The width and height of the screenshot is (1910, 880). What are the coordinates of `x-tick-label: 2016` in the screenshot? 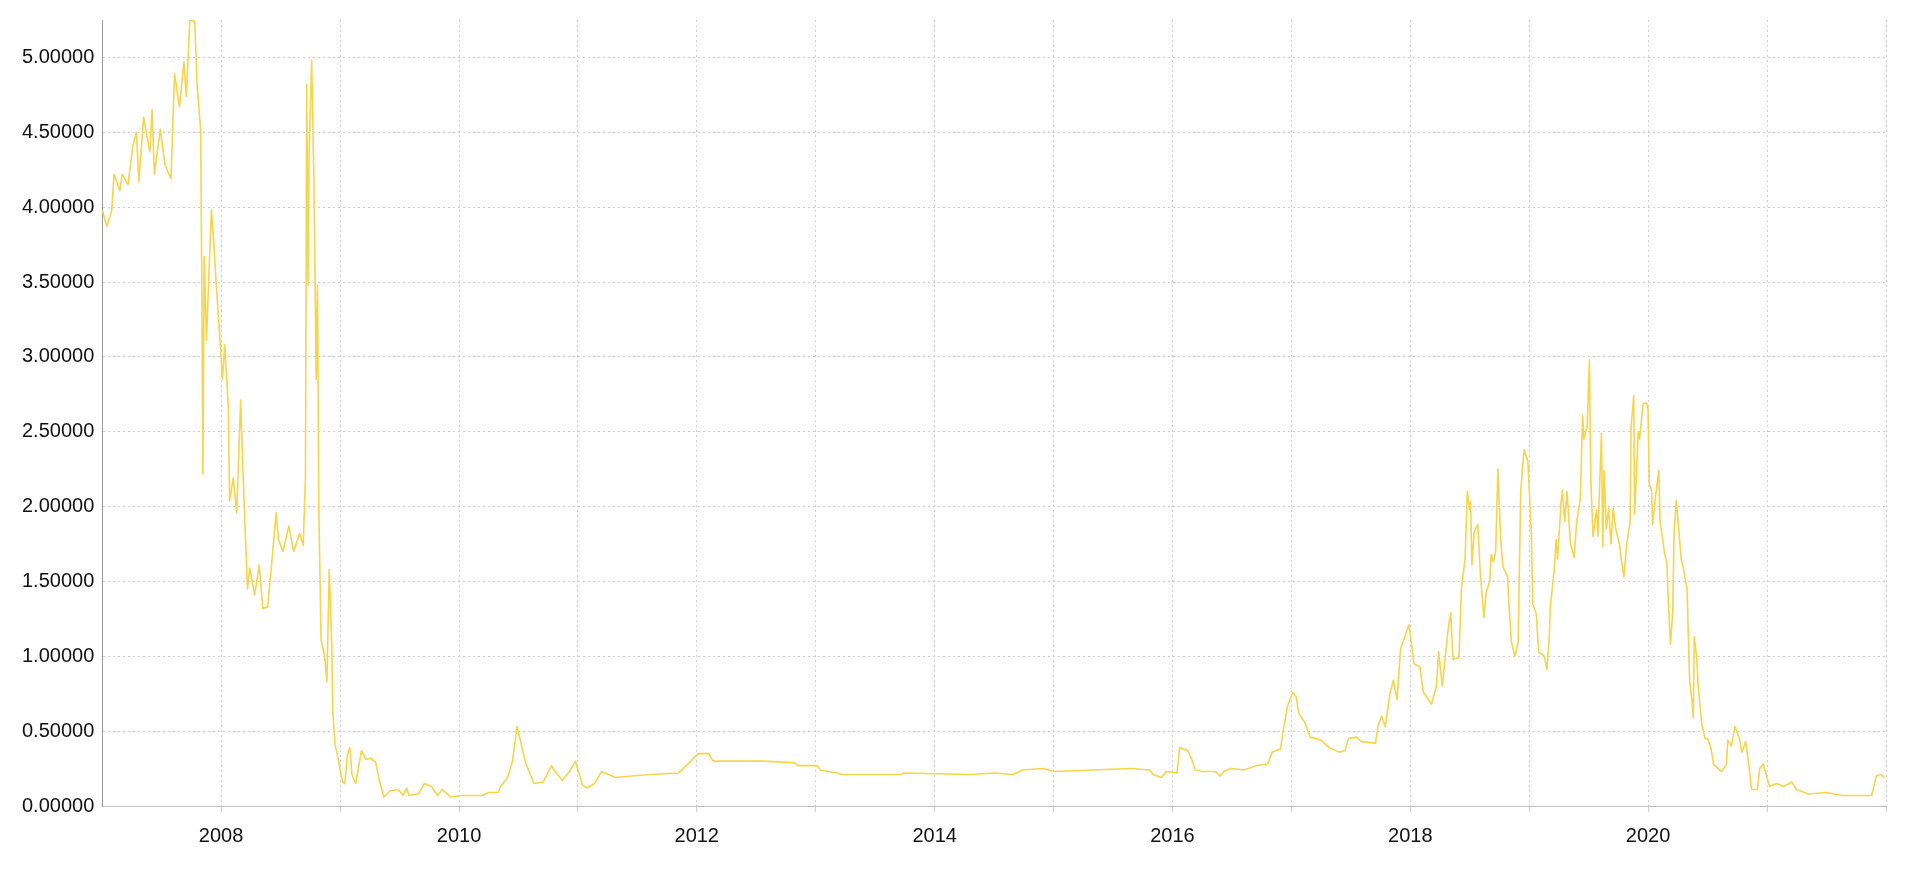 It's located at (1172, 834).